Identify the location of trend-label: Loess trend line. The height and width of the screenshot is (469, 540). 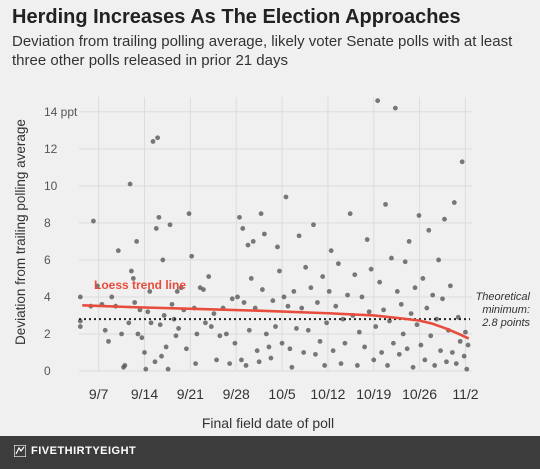
(140, 285).